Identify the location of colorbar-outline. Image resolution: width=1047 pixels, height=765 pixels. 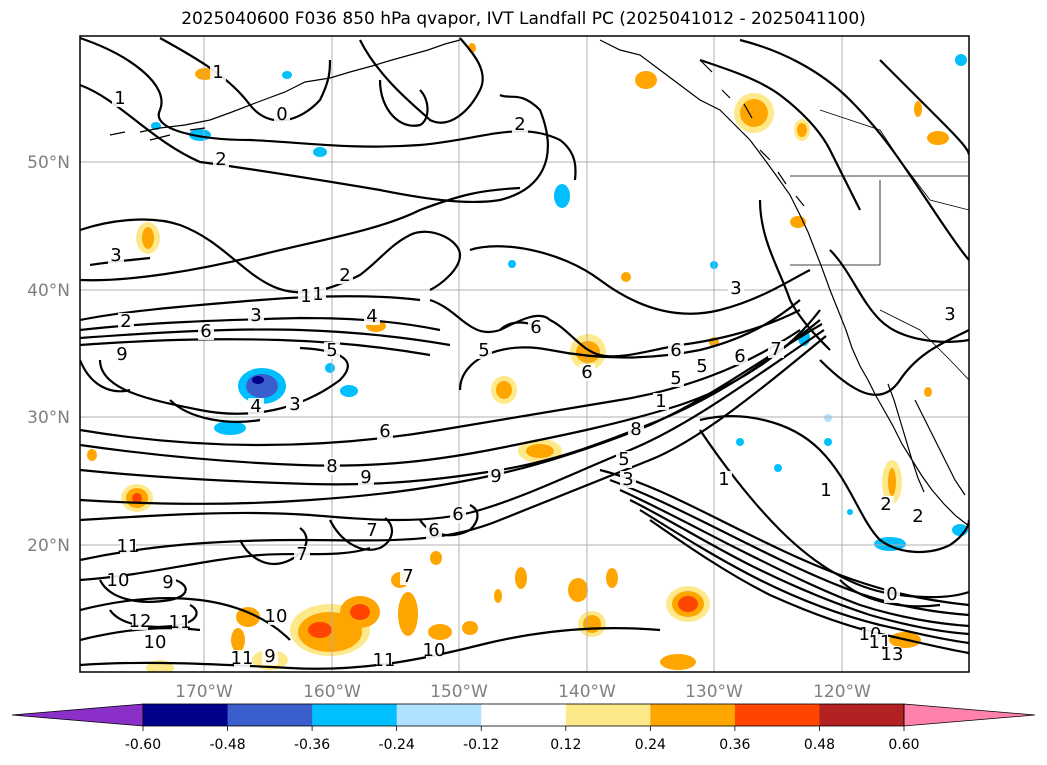
(523, 715).